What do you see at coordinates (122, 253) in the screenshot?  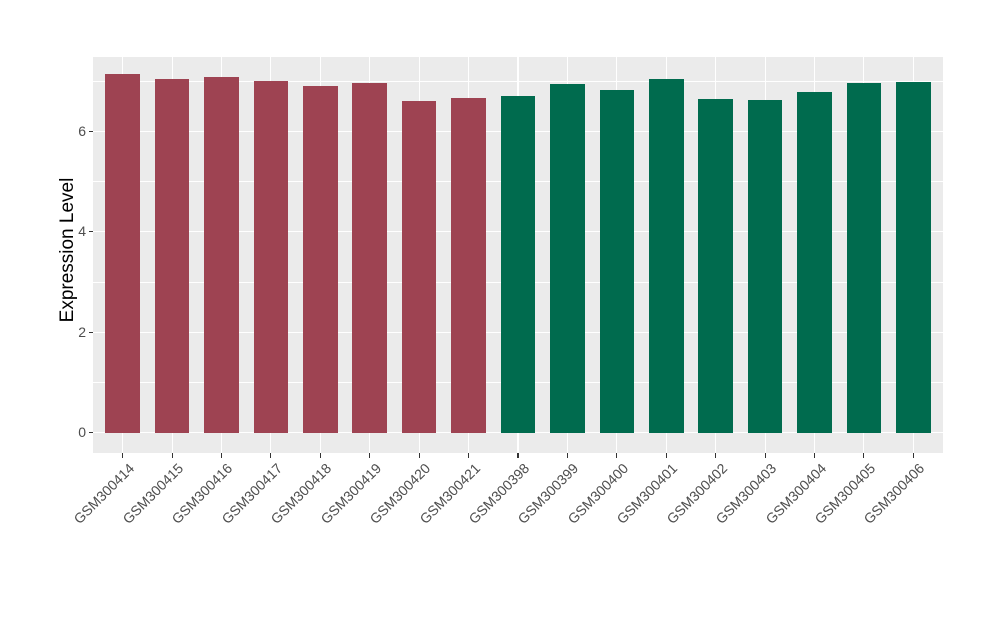 I see `bar-GSM300414` at bounding box center [122, 253].